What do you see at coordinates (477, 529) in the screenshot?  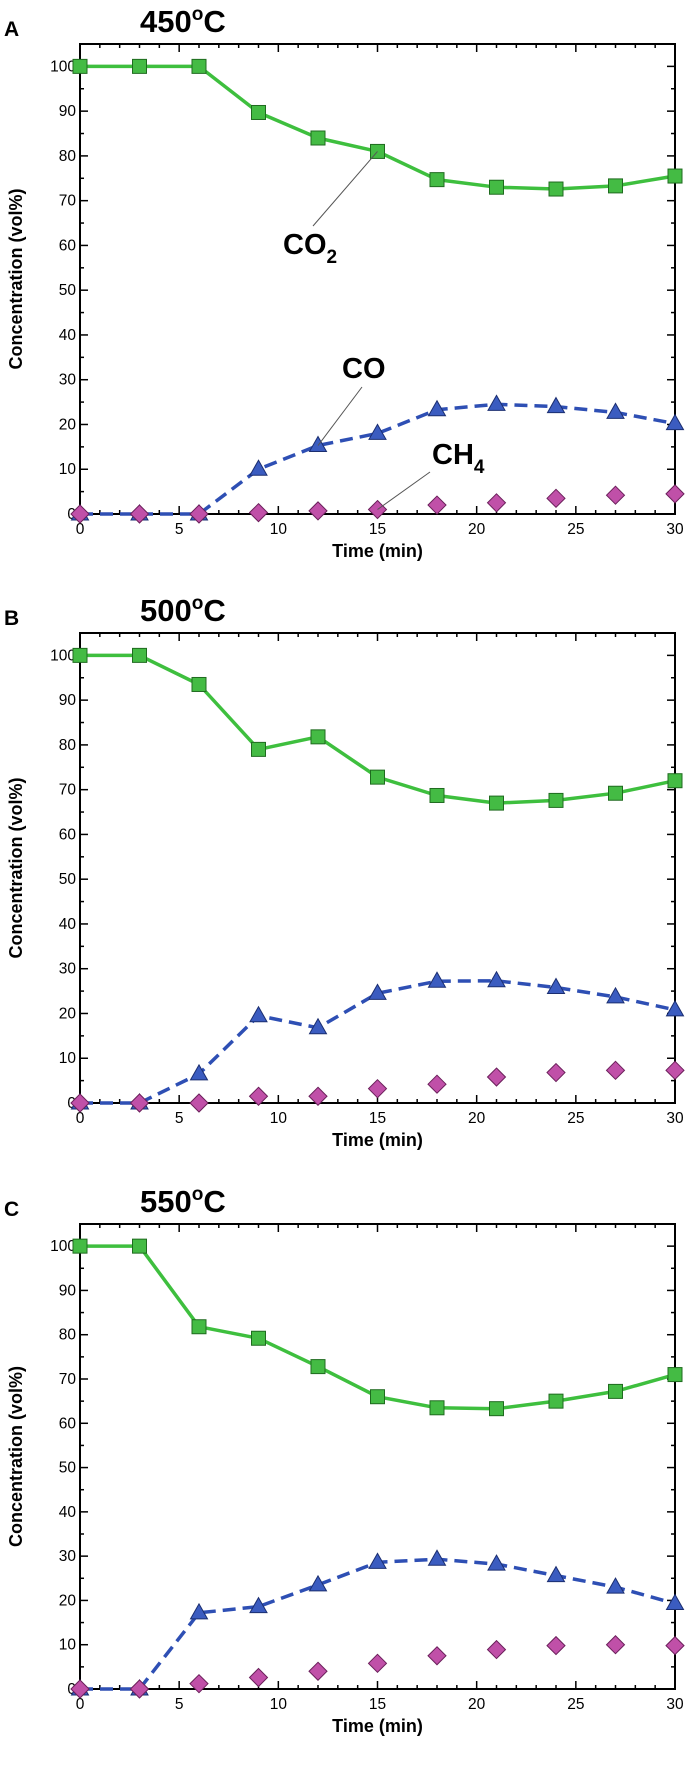 I see `x-tick-label: 20` at bounding box center [477, 529].